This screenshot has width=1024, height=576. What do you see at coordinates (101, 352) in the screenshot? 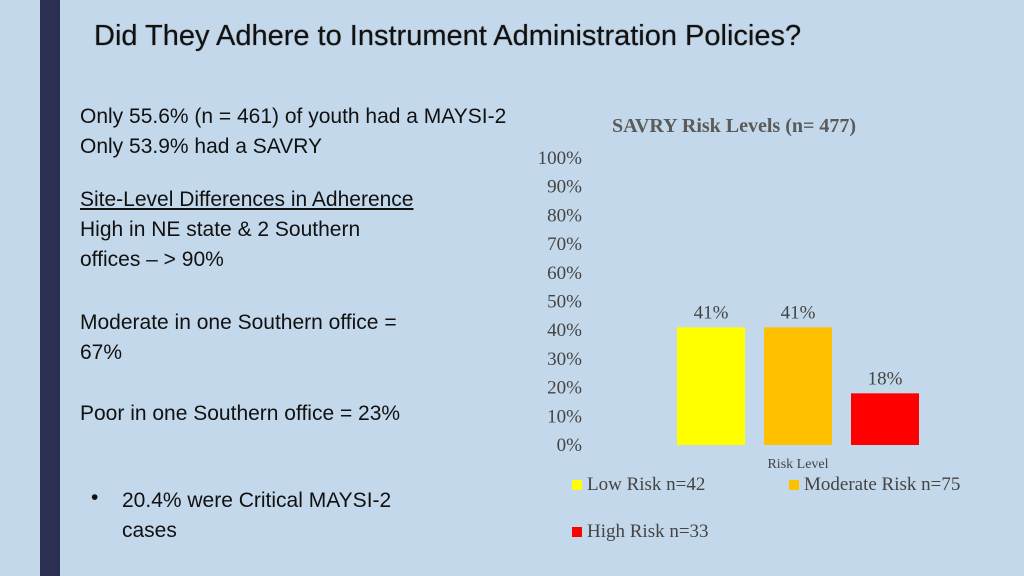
I see `moderate-adherence-line2: 67%` at bounding box center [101, 352].